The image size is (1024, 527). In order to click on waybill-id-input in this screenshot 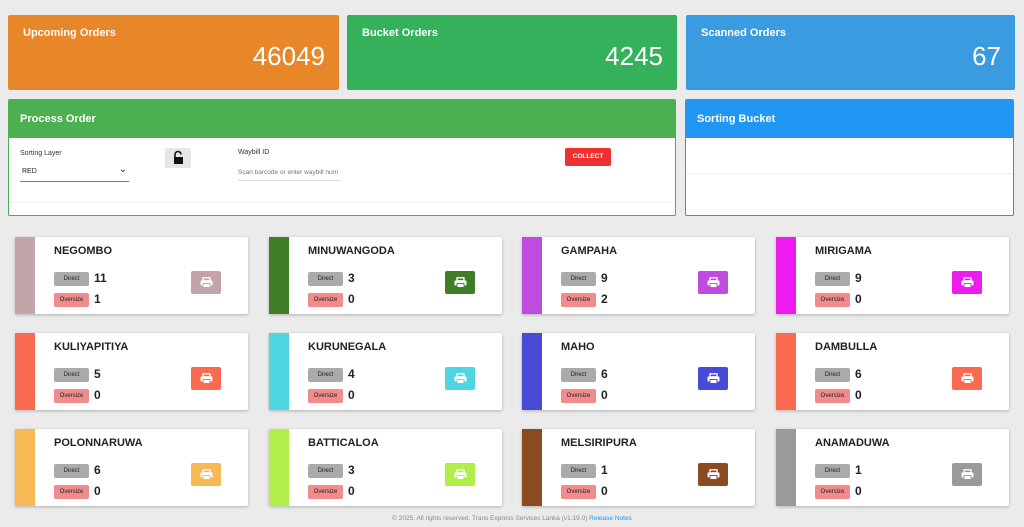, I will do `click(289, 172)`.